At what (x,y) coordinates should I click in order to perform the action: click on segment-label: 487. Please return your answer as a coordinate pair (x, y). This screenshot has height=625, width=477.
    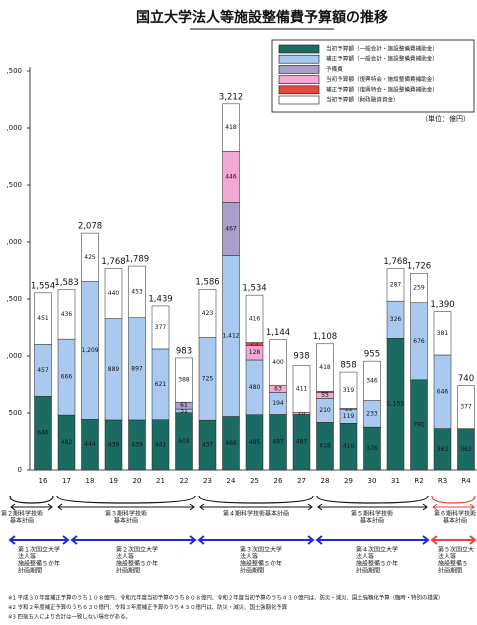
    Looking at the image, I should click on (302, 442).